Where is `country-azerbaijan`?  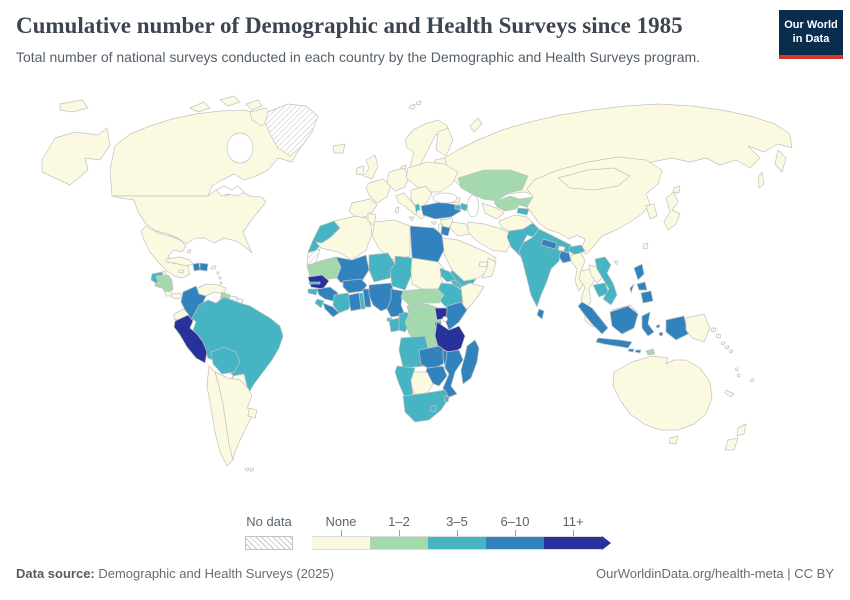
country-azerbaijan is located at coordinates (464, 207).